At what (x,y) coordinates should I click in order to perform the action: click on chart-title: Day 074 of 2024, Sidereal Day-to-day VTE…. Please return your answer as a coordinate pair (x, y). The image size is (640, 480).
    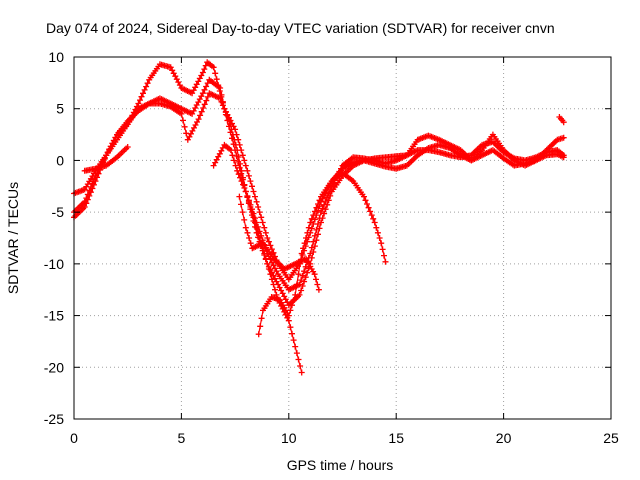
    Looking at the image, I should click on (300, 28).